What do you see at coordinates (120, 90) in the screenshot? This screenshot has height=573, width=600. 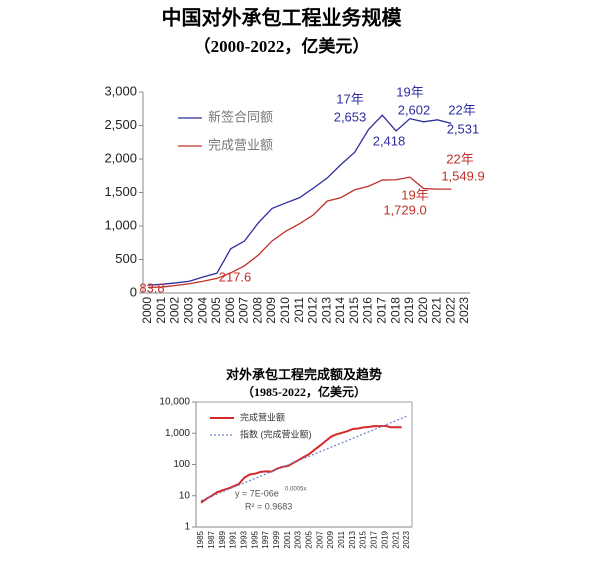 I see `y-tick-label: 3,000` at bounding box center [120, 90].